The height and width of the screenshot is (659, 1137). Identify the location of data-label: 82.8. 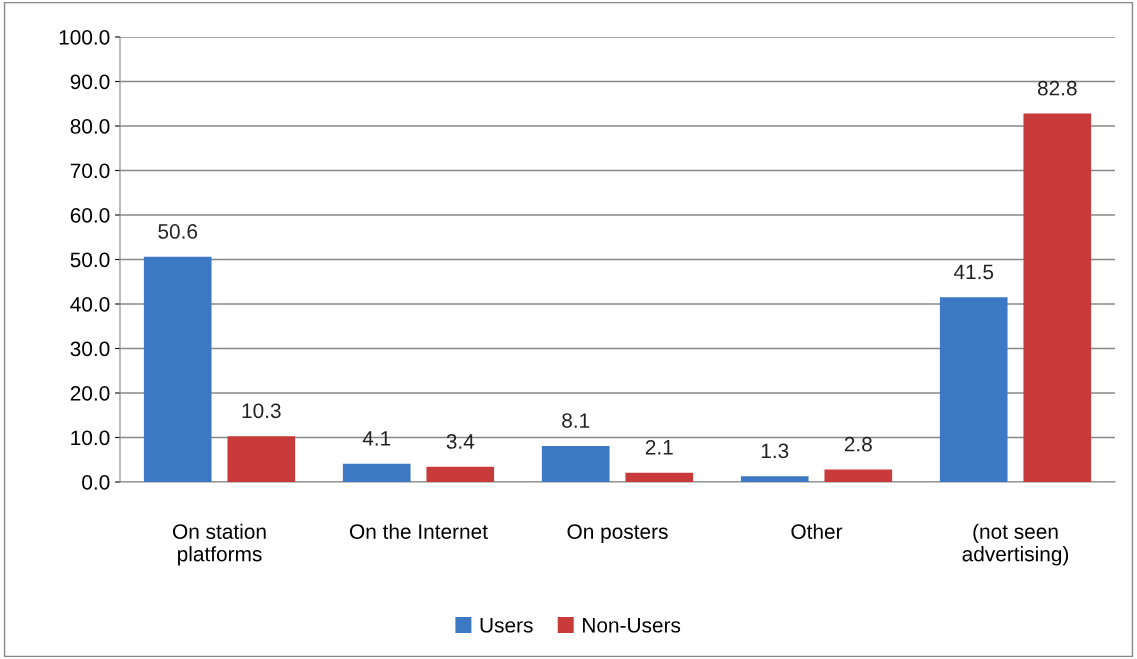
(1057, 88).